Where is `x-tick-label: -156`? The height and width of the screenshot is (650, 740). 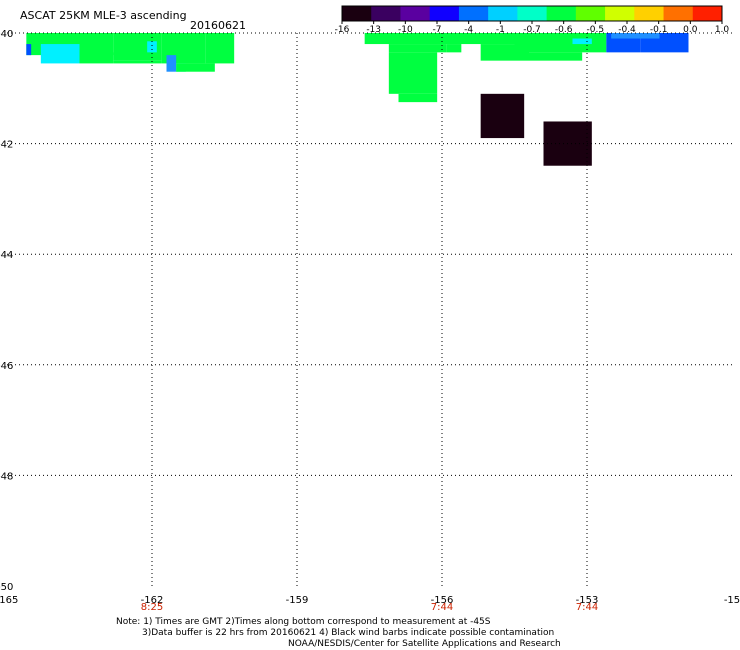 x-tick-label: -156 is located at coordinates (442, 600).